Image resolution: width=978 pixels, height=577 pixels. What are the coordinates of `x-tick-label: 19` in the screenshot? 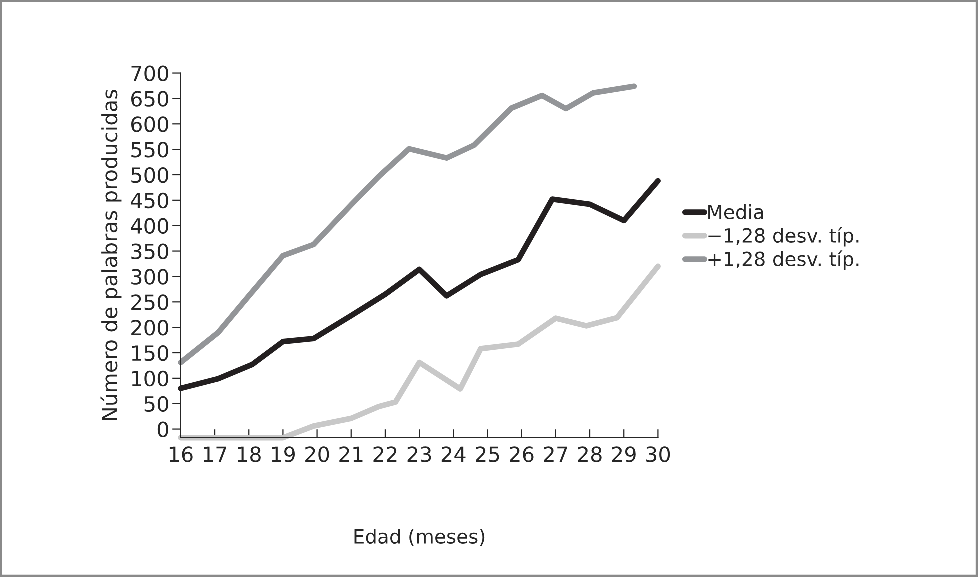 It's located at (283, 454).